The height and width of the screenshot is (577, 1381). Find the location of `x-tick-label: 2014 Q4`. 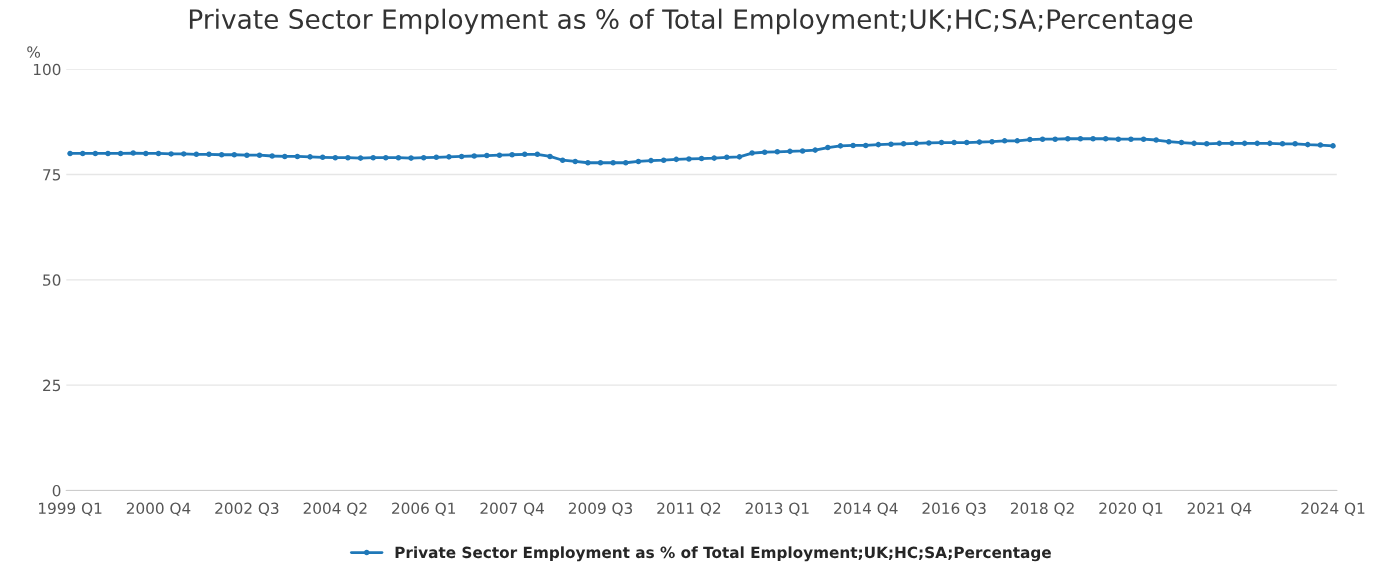

x-tick-label: 2014 Q4 is located at coordinates (866, 509).